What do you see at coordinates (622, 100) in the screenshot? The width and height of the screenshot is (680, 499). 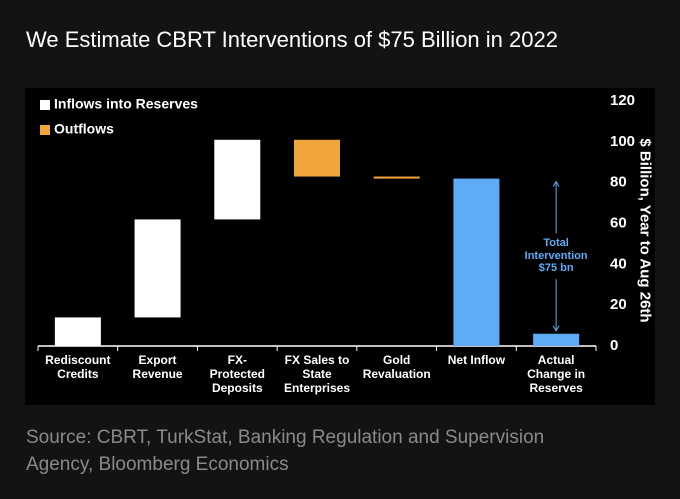 I see `y-tick-label: 120` at bounding box center [622, 100].